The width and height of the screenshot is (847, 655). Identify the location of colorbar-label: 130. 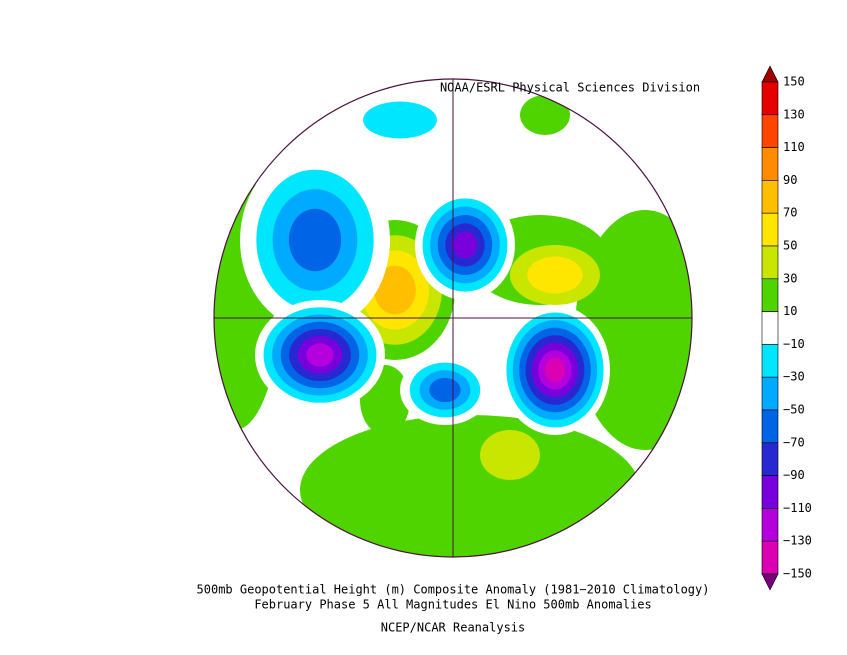
(794, 114).